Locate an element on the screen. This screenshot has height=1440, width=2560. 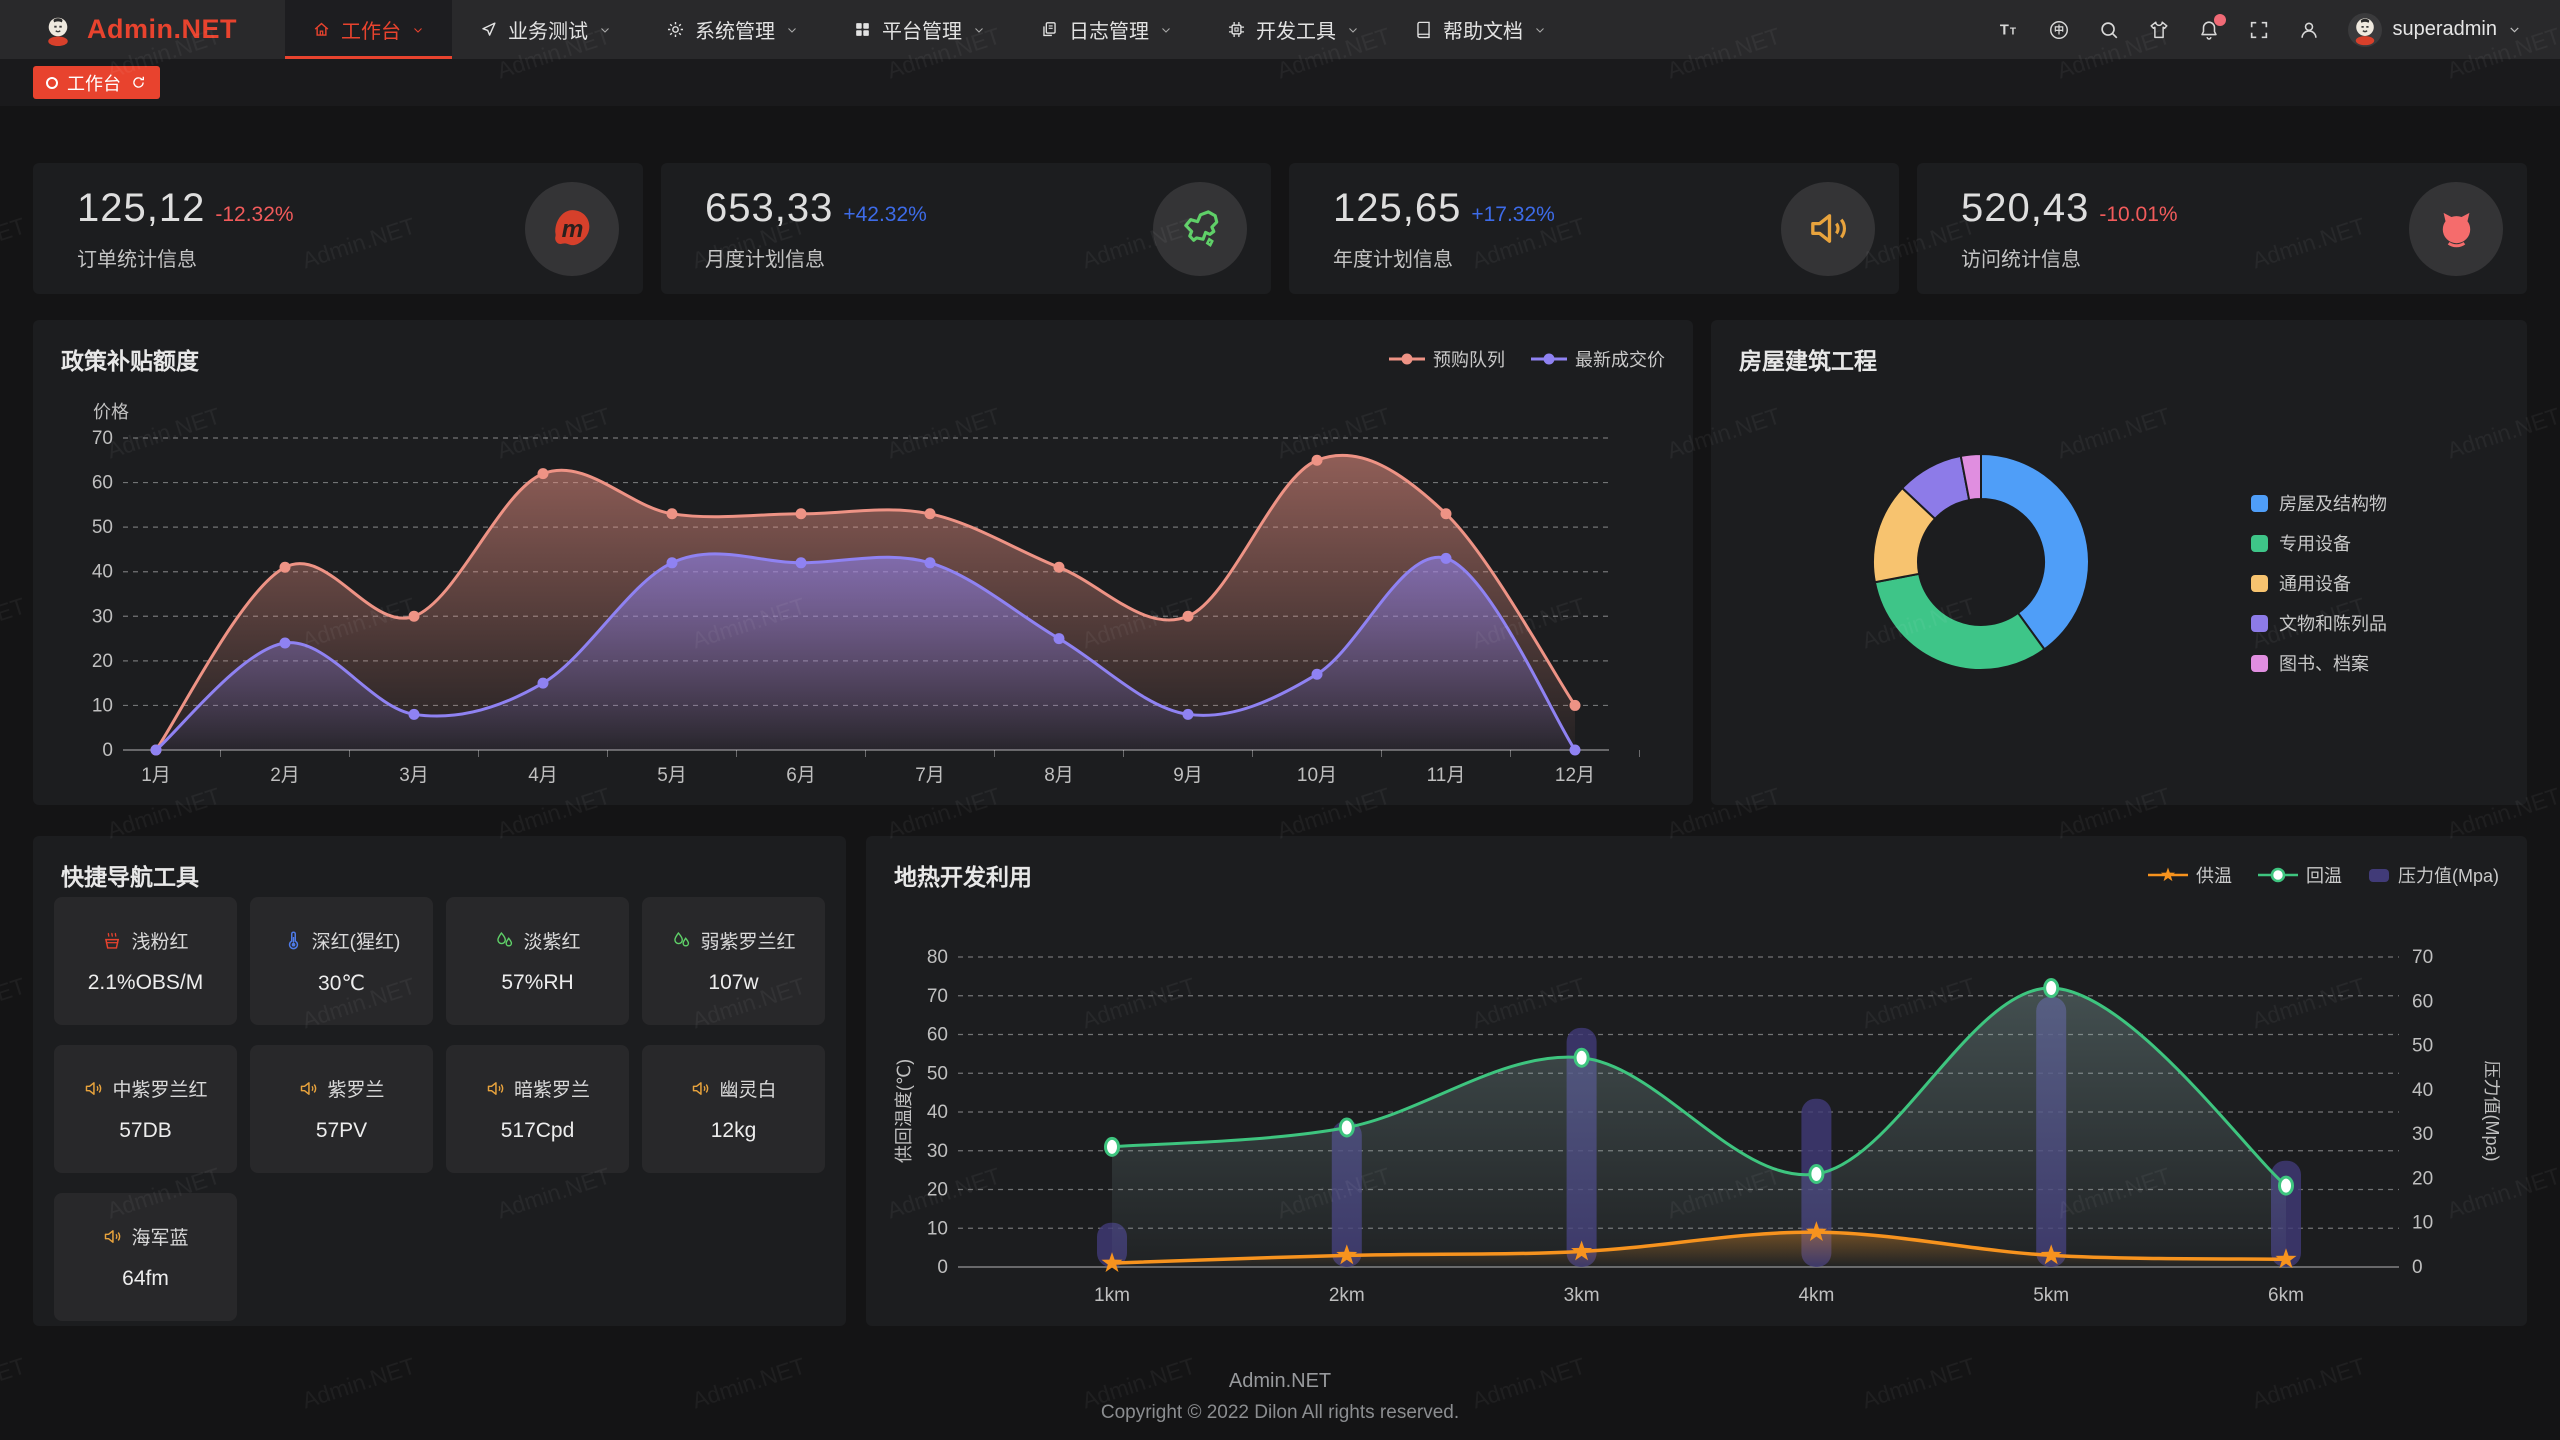
logo-text: Admin.NET is located at coordinates (162, 29).